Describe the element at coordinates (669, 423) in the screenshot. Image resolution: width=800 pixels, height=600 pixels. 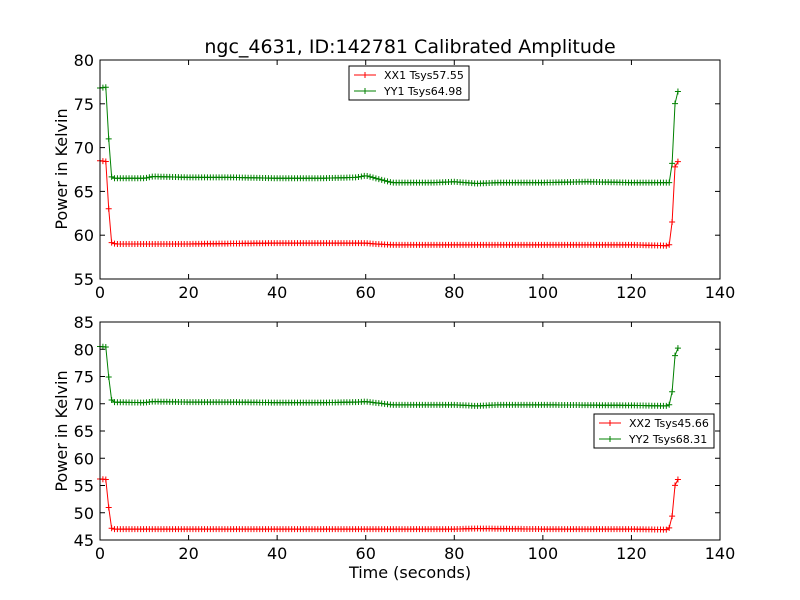
I see `legend-label: XX2 Tsys45.66` at that location.